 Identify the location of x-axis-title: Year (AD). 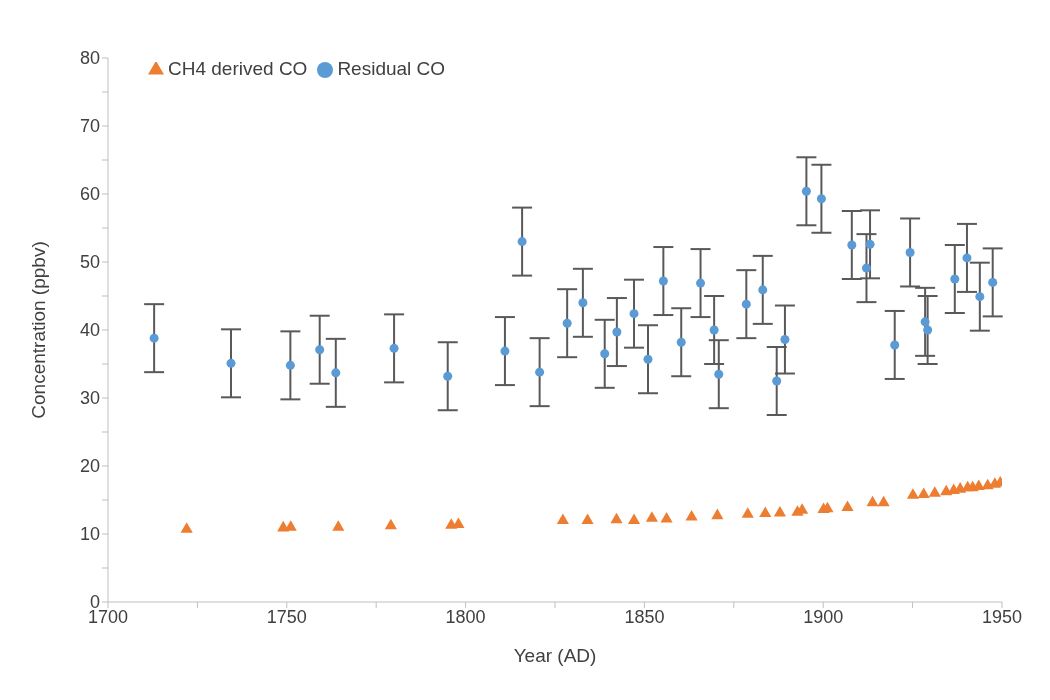
(555, 655).